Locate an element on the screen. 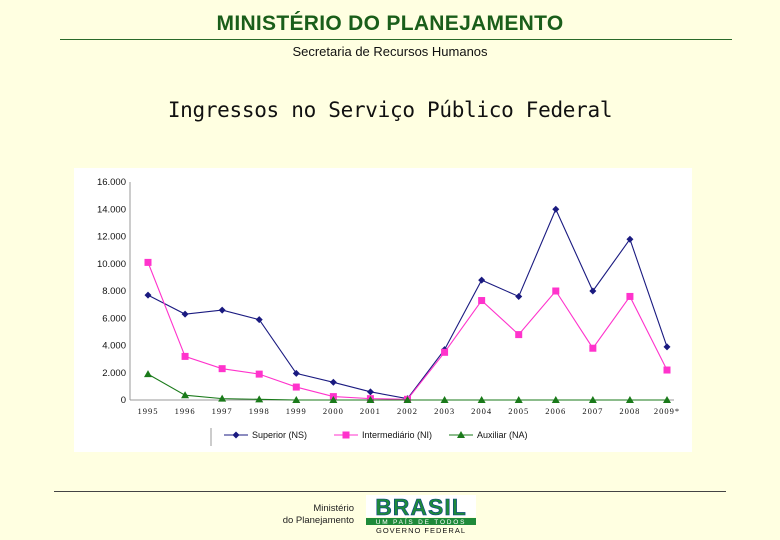 The width and height of the screenshot is (780, 540). footer-divider is located at coordinates (390, 491).